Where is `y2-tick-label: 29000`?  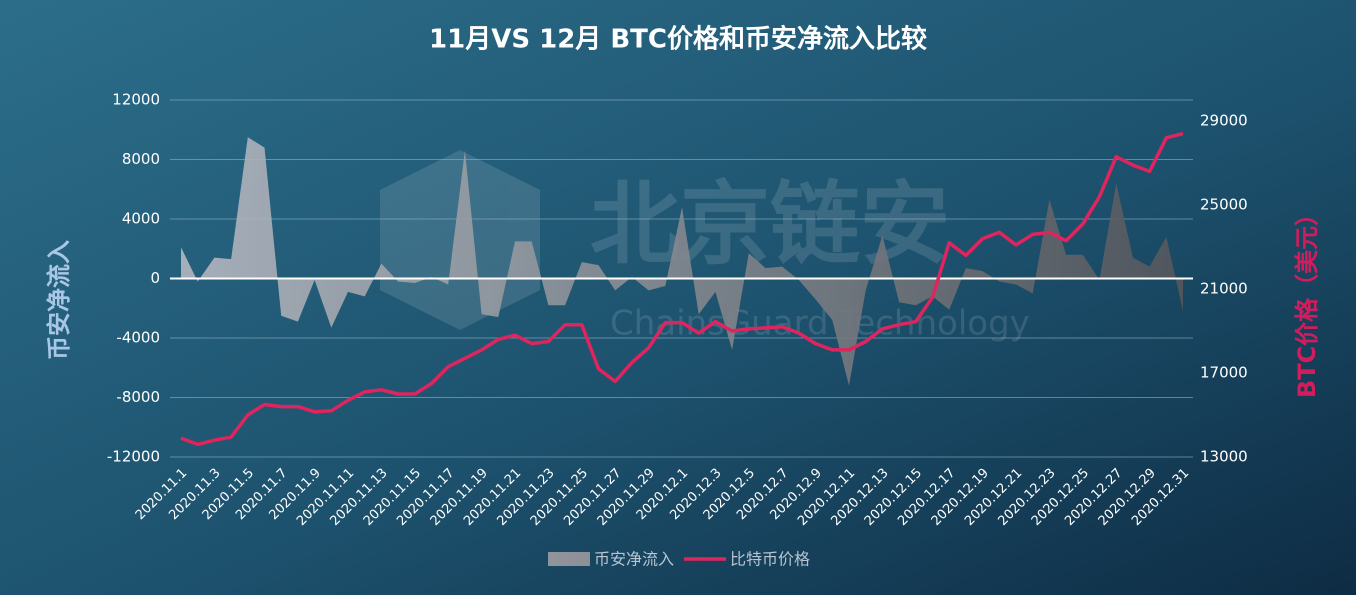 y2-tick-label: 29000 is located at coordinates (1224, 121).